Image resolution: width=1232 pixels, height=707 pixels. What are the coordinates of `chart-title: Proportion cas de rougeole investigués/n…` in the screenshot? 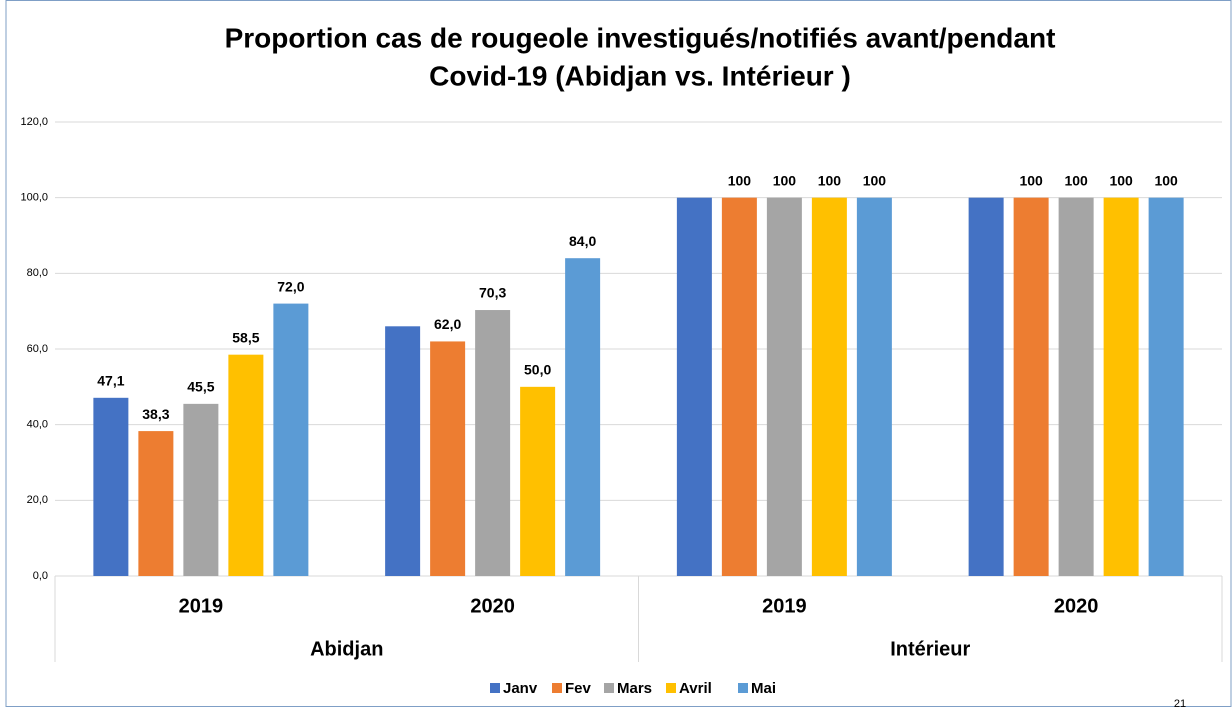 It's located at (640, 37).